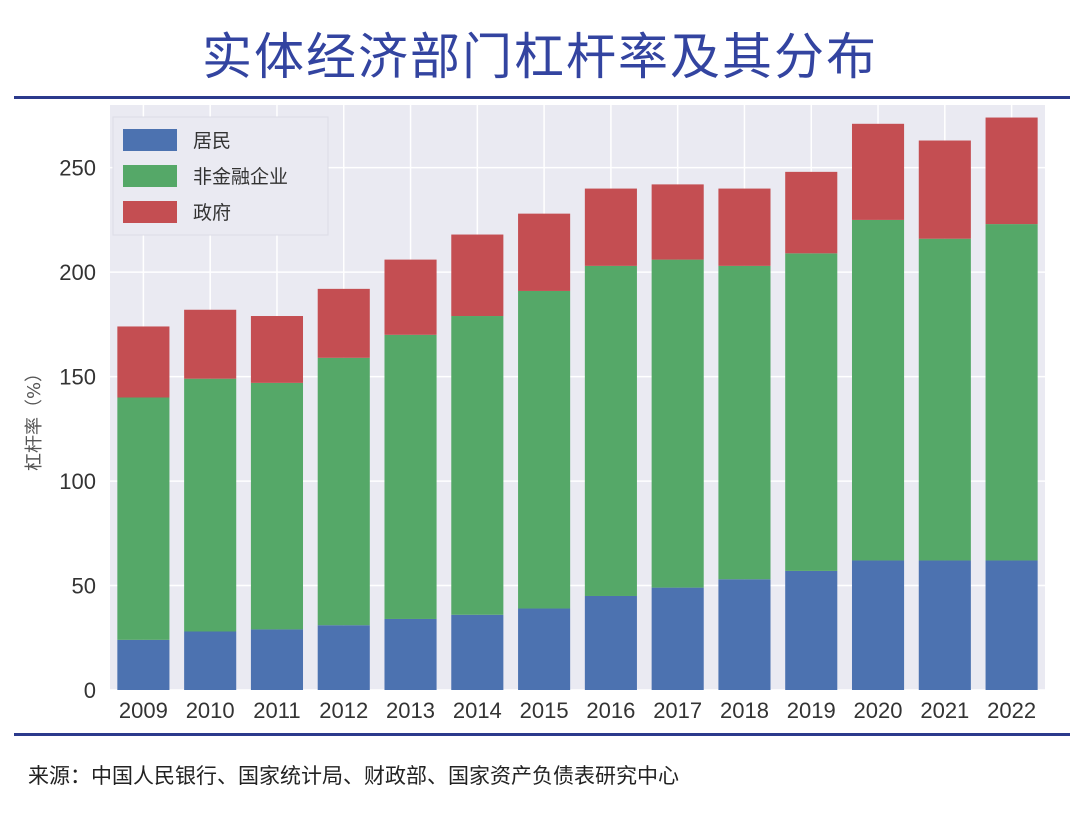 The width and height of the screenshot is (1080, 818). Describe the element at coordinates (84, 586) in the screenshot. I see `y-tick-label: 50` at that location.